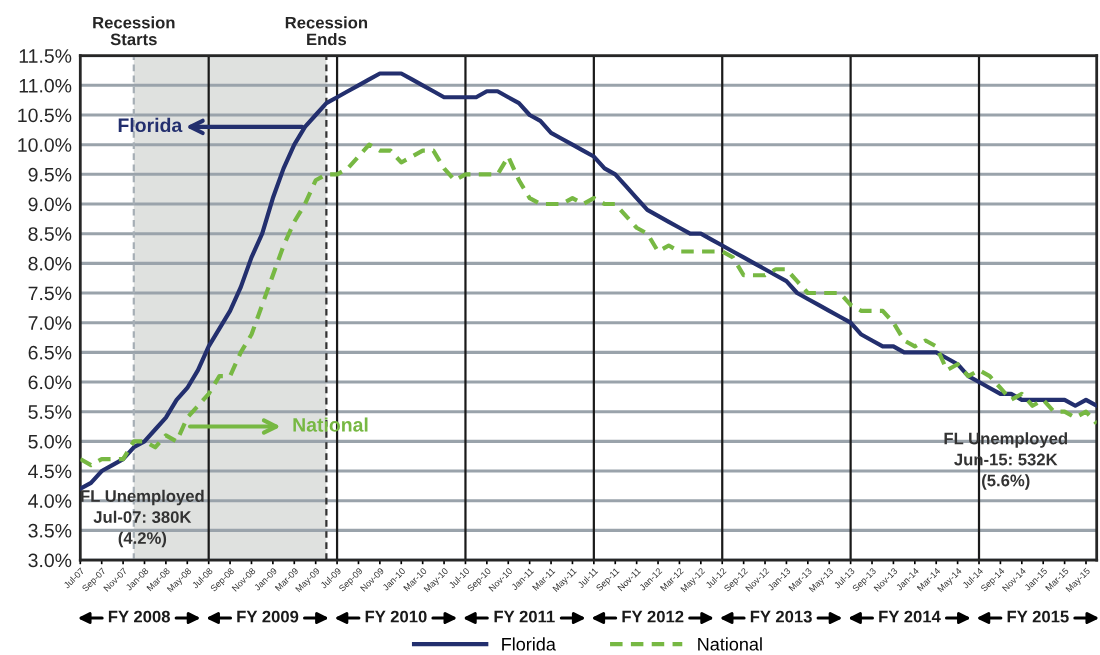 The height and width of the screenshot is (655, 1100). I want to click on y-tick-label: 3.5%, so click(50, 530).